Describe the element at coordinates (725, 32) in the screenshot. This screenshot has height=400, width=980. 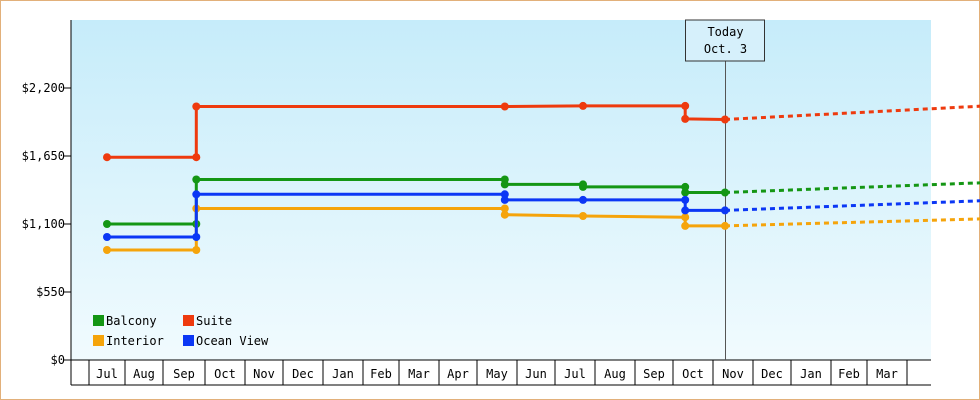
I see `today-label: Today` at that location.